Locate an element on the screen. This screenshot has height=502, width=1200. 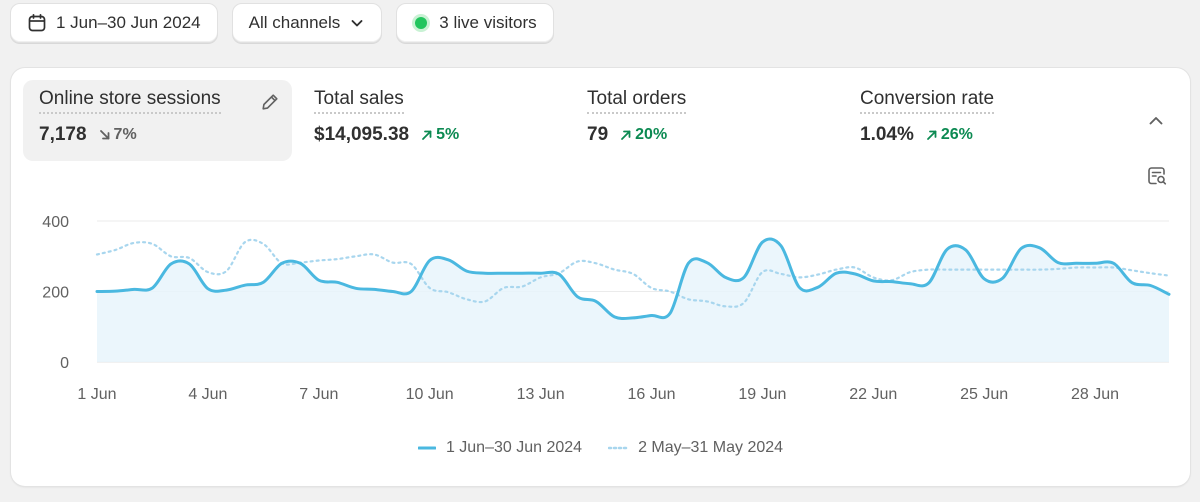
x-tick-label: 1 Jun is located at coordinates (96, 394).